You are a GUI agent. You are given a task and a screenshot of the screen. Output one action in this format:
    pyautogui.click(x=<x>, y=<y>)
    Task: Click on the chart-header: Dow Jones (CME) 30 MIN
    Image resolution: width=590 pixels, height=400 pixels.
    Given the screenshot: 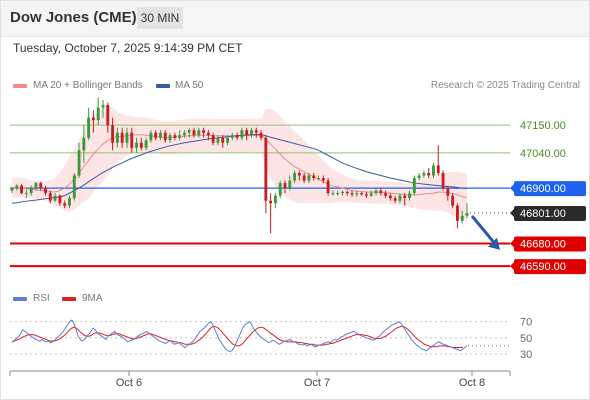 What is the action you would take?
    pyautogui.click(x=295, y=18)
    